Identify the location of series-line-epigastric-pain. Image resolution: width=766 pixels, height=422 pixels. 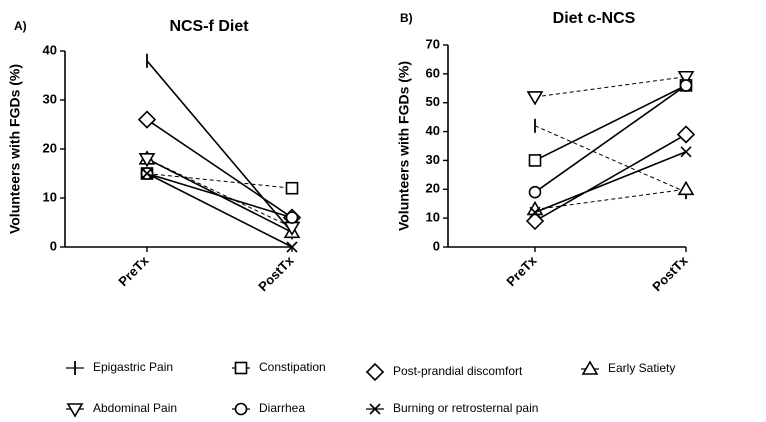
(219, 146).